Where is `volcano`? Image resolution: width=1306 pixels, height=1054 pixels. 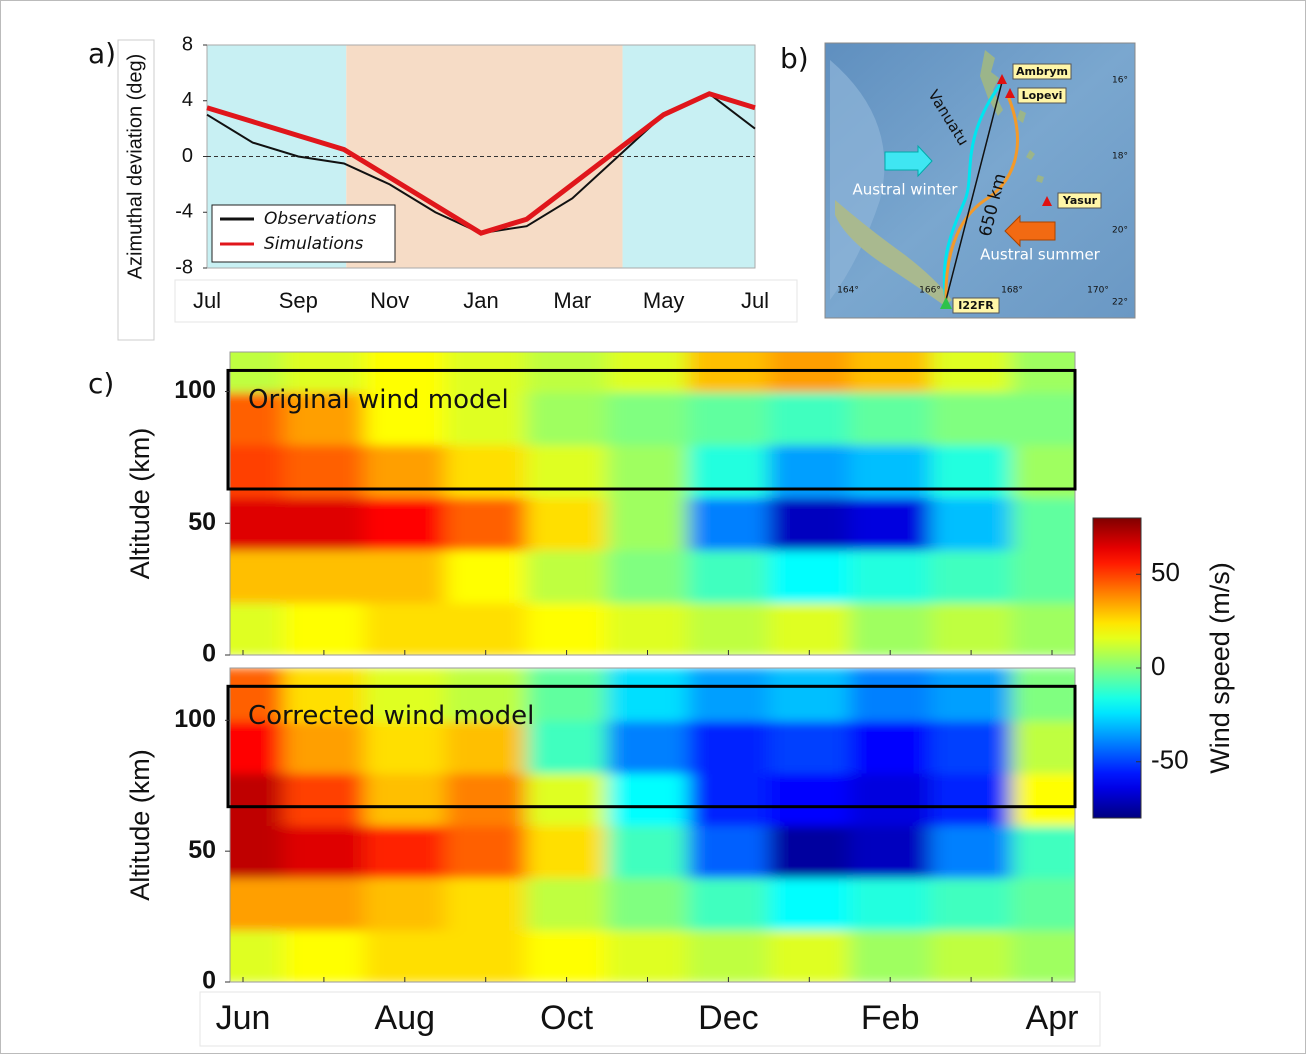
volcano is located at coordinates (1047, 201).